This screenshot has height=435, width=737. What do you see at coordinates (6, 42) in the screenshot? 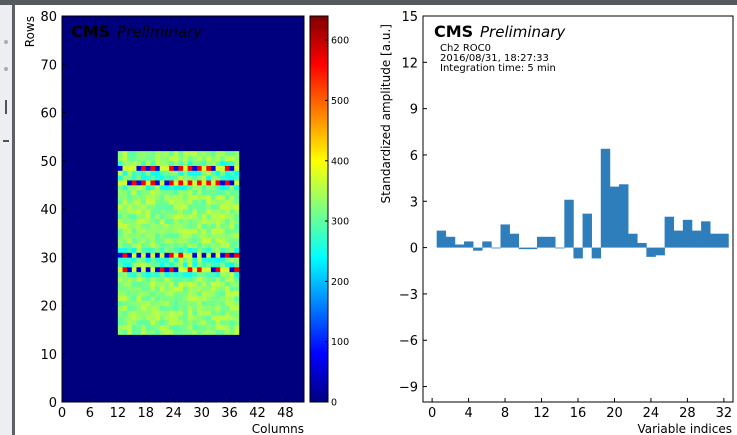
I see `sidebar-dot-icon` at bounding box center [6, 42].